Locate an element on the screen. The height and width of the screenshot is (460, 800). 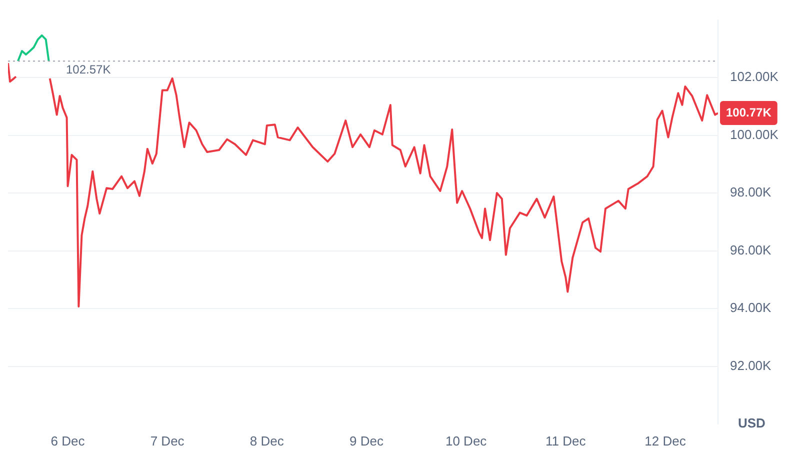
y-tick-label: 96.00K is located at coordinates (751, 250).